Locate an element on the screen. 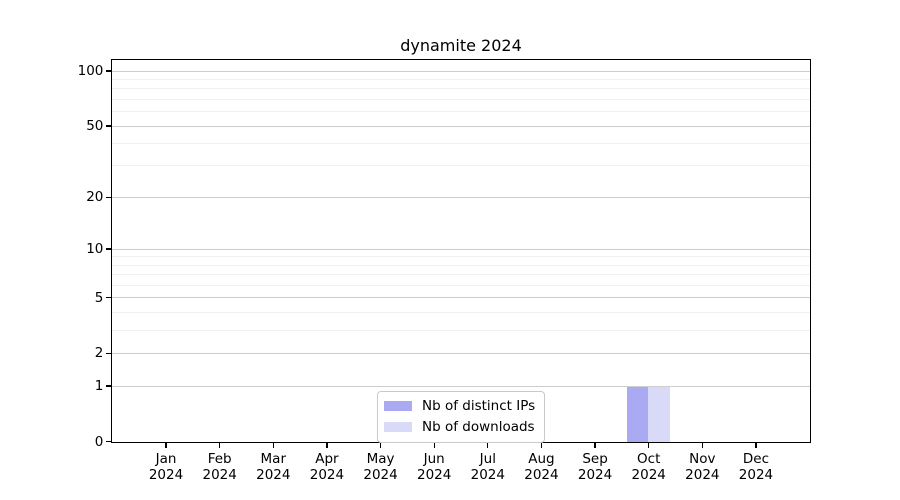  x-tick-label: Oct 2024 is located at coordinates (648, 467).